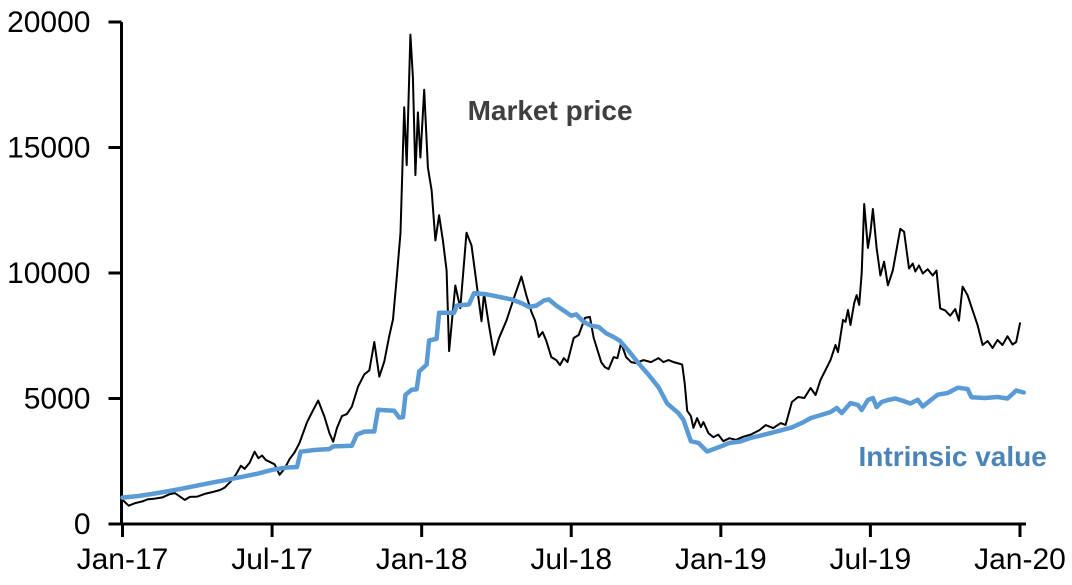 The height and width of the screenshot is (585, 1072). Describe the element at coordinates (571, 559) in the screenshot. I see `x-axis-tick-label: Jul-18` at that location.